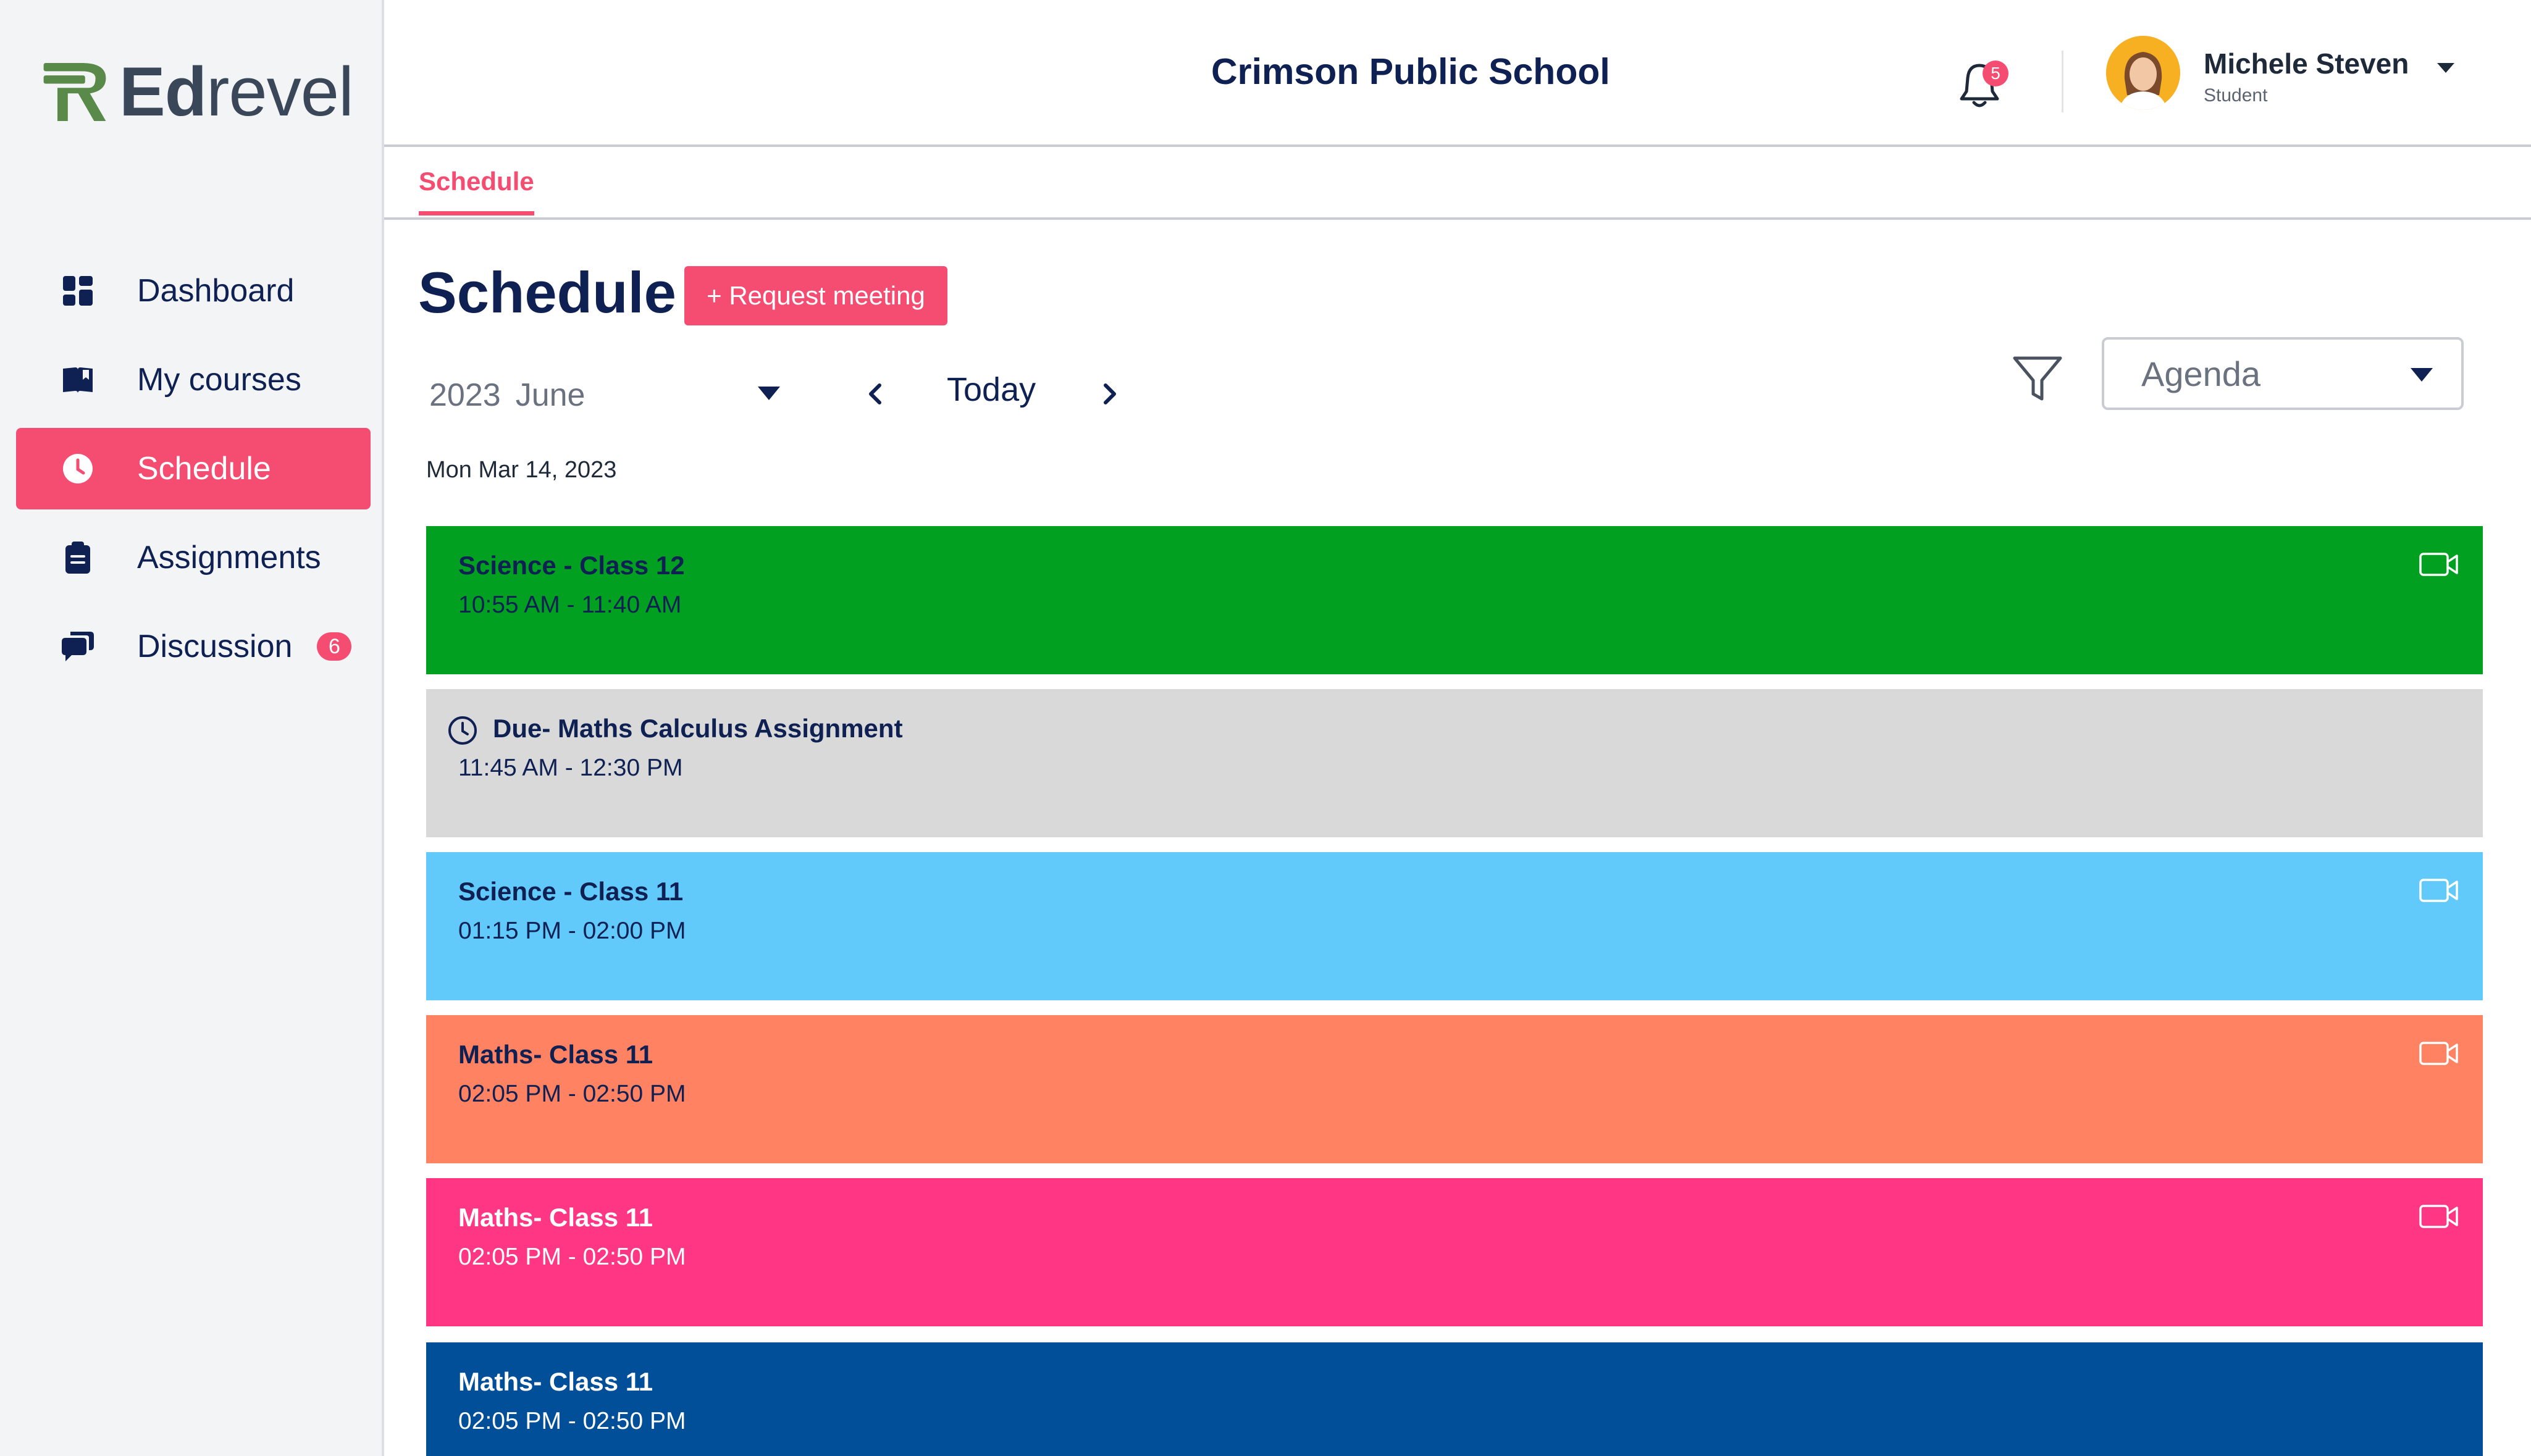 The width and height of the screenshot is (2531, 1456). What do you see at coordinates (698, 728) in the screenshot?
I see `event-title: Due- Maths Calculus Assignment` at bounding box center [698, 728].